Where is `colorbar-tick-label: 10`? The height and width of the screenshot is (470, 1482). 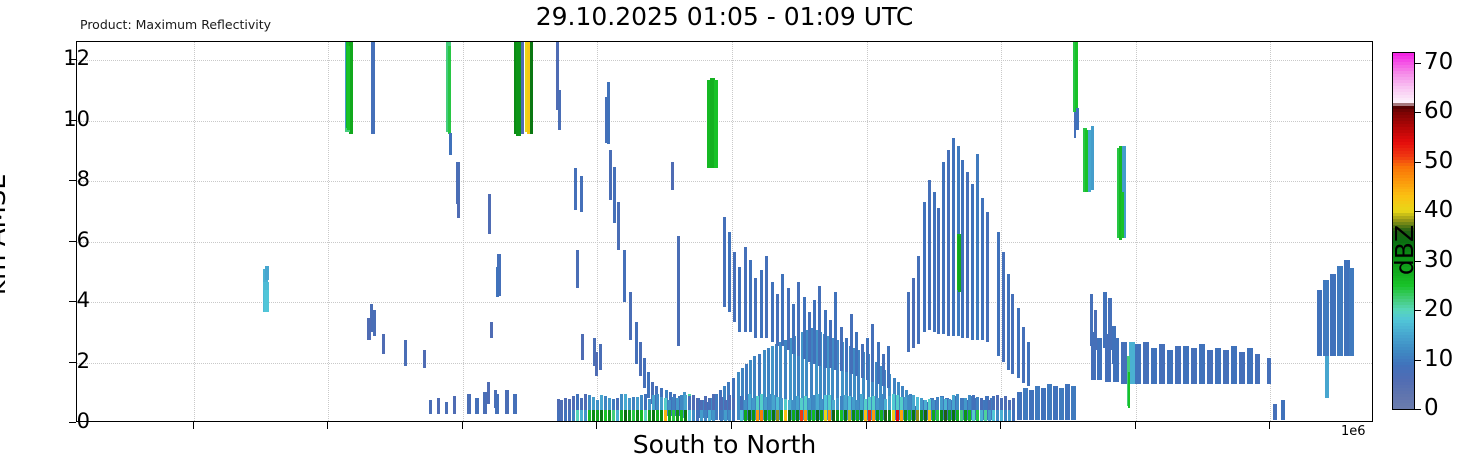 colorbar-tick-label: 10 is located at coordinates (1439, 358).